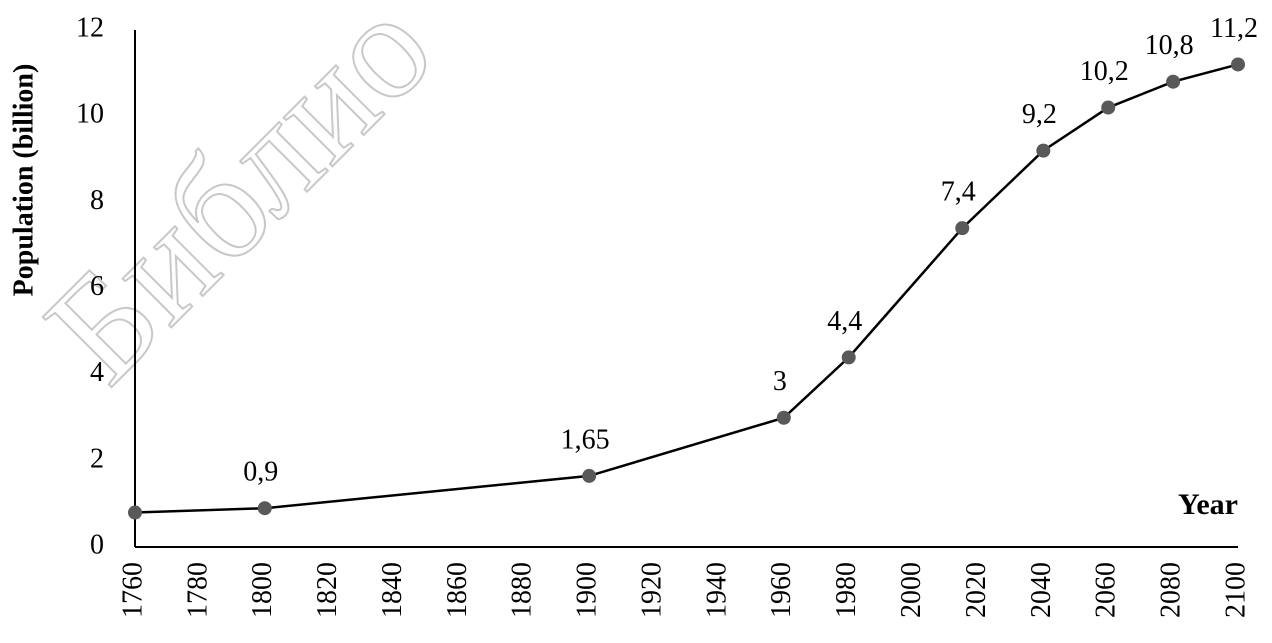 The height and width of the screenshot is (643, 1272). Describe the element at coordinates (97, 286) in the screenshot. I see `y-tick-label: 6` at that location.